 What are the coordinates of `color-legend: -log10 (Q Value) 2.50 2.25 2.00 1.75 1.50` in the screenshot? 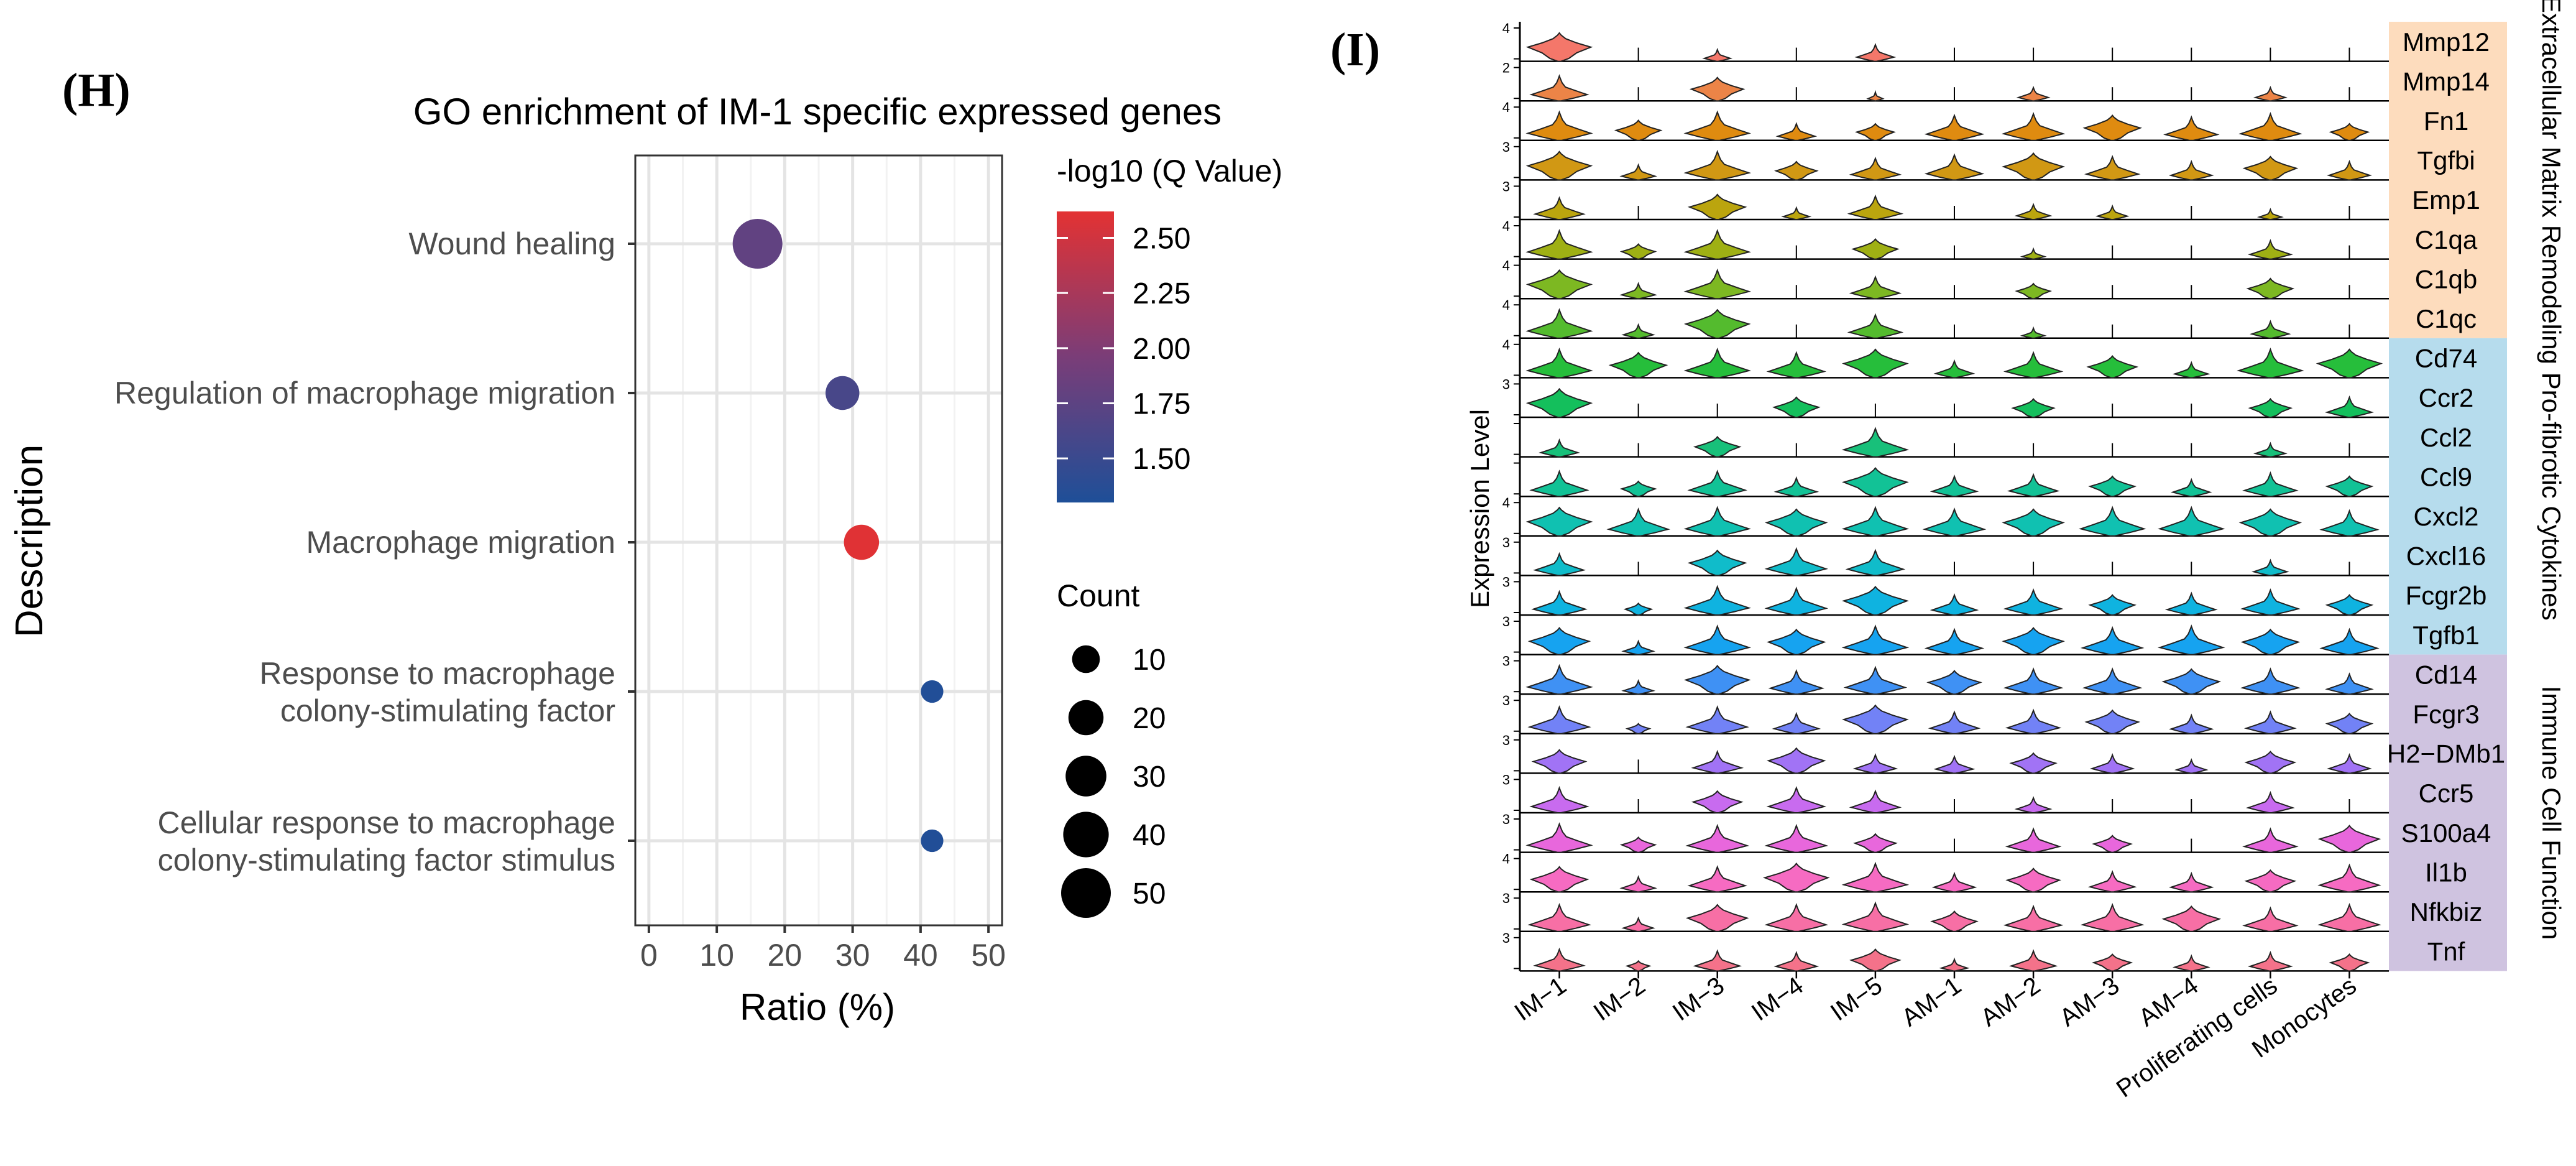 It's located at (1169, 328).